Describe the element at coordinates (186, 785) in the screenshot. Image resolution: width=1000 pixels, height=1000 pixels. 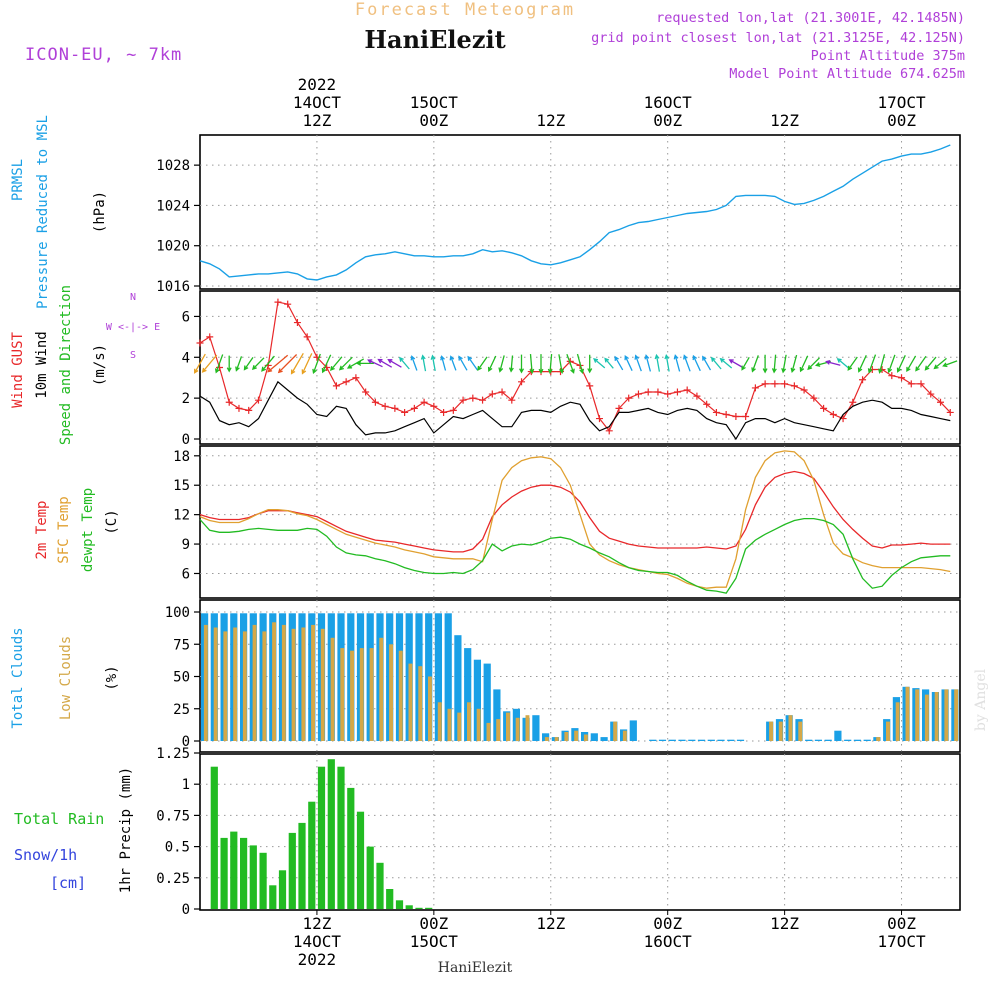
I see `y-tick-label: 1` at that location.